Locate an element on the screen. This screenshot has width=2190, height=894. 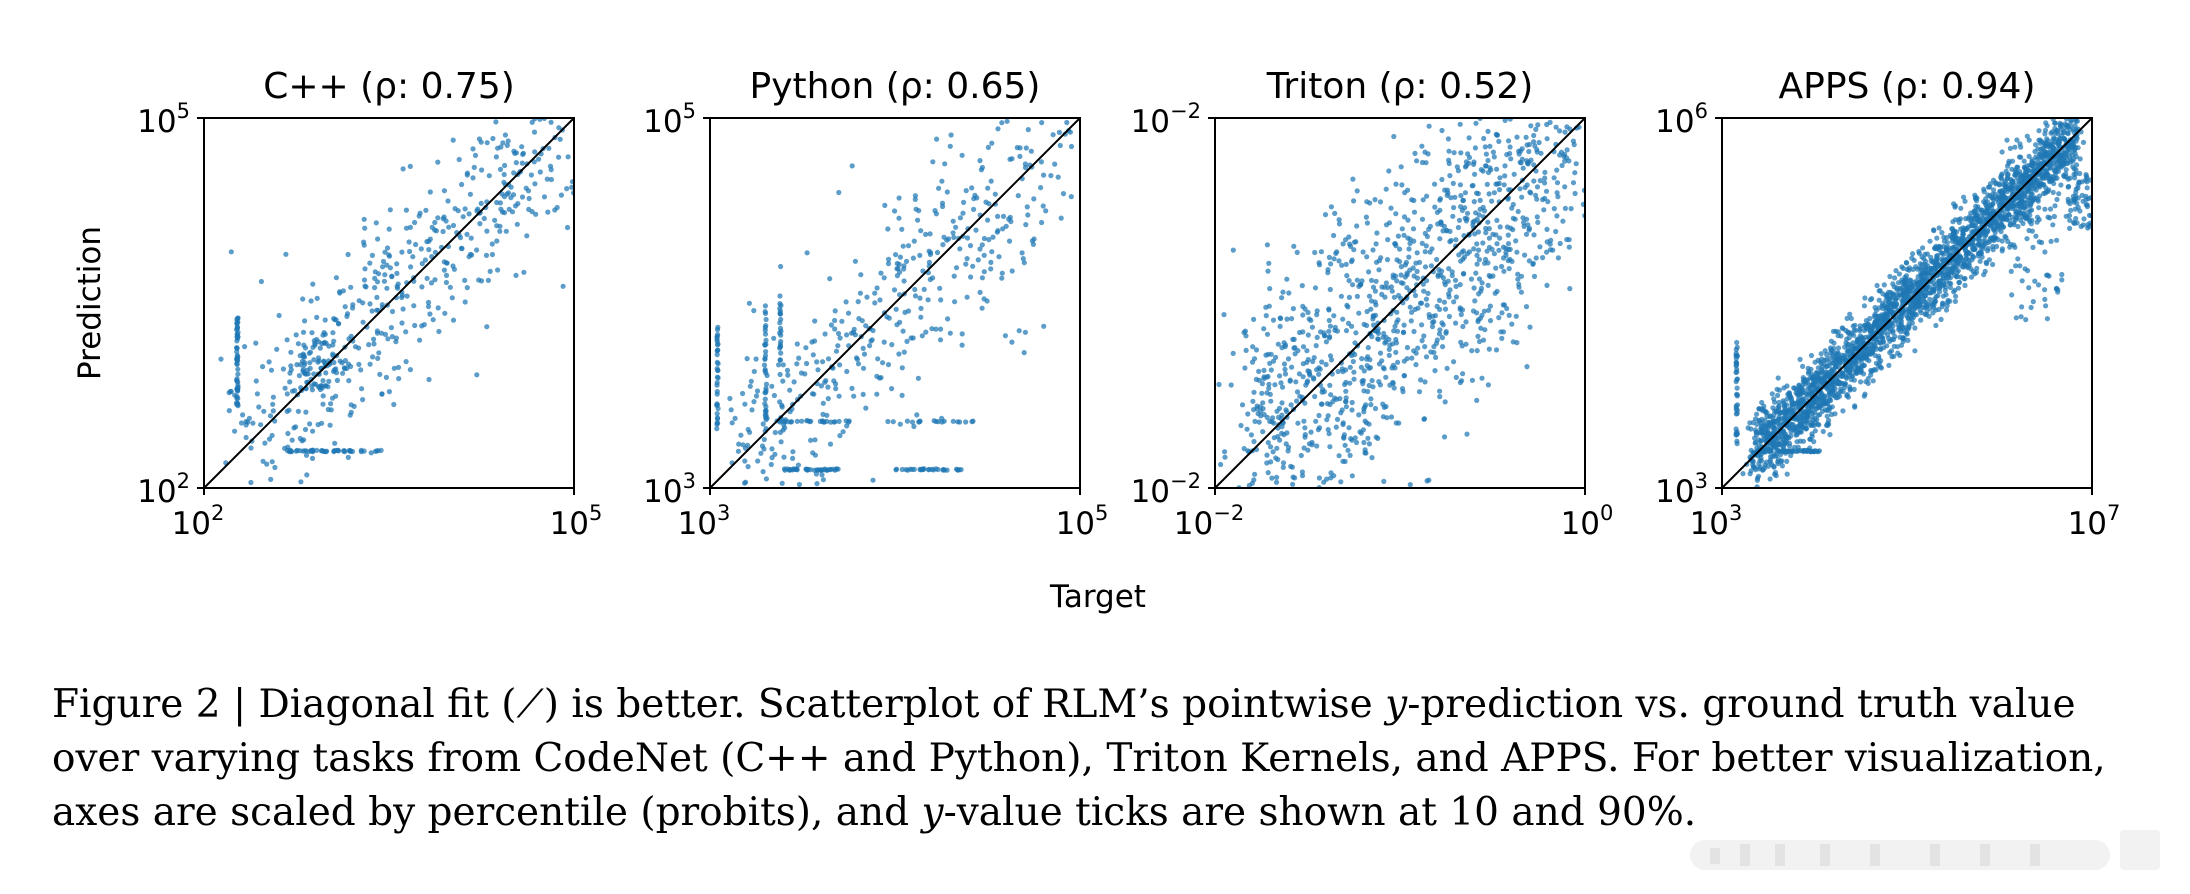
chart-title: Triton (ρ: 0.52) is located at coordinates (1400, 86).